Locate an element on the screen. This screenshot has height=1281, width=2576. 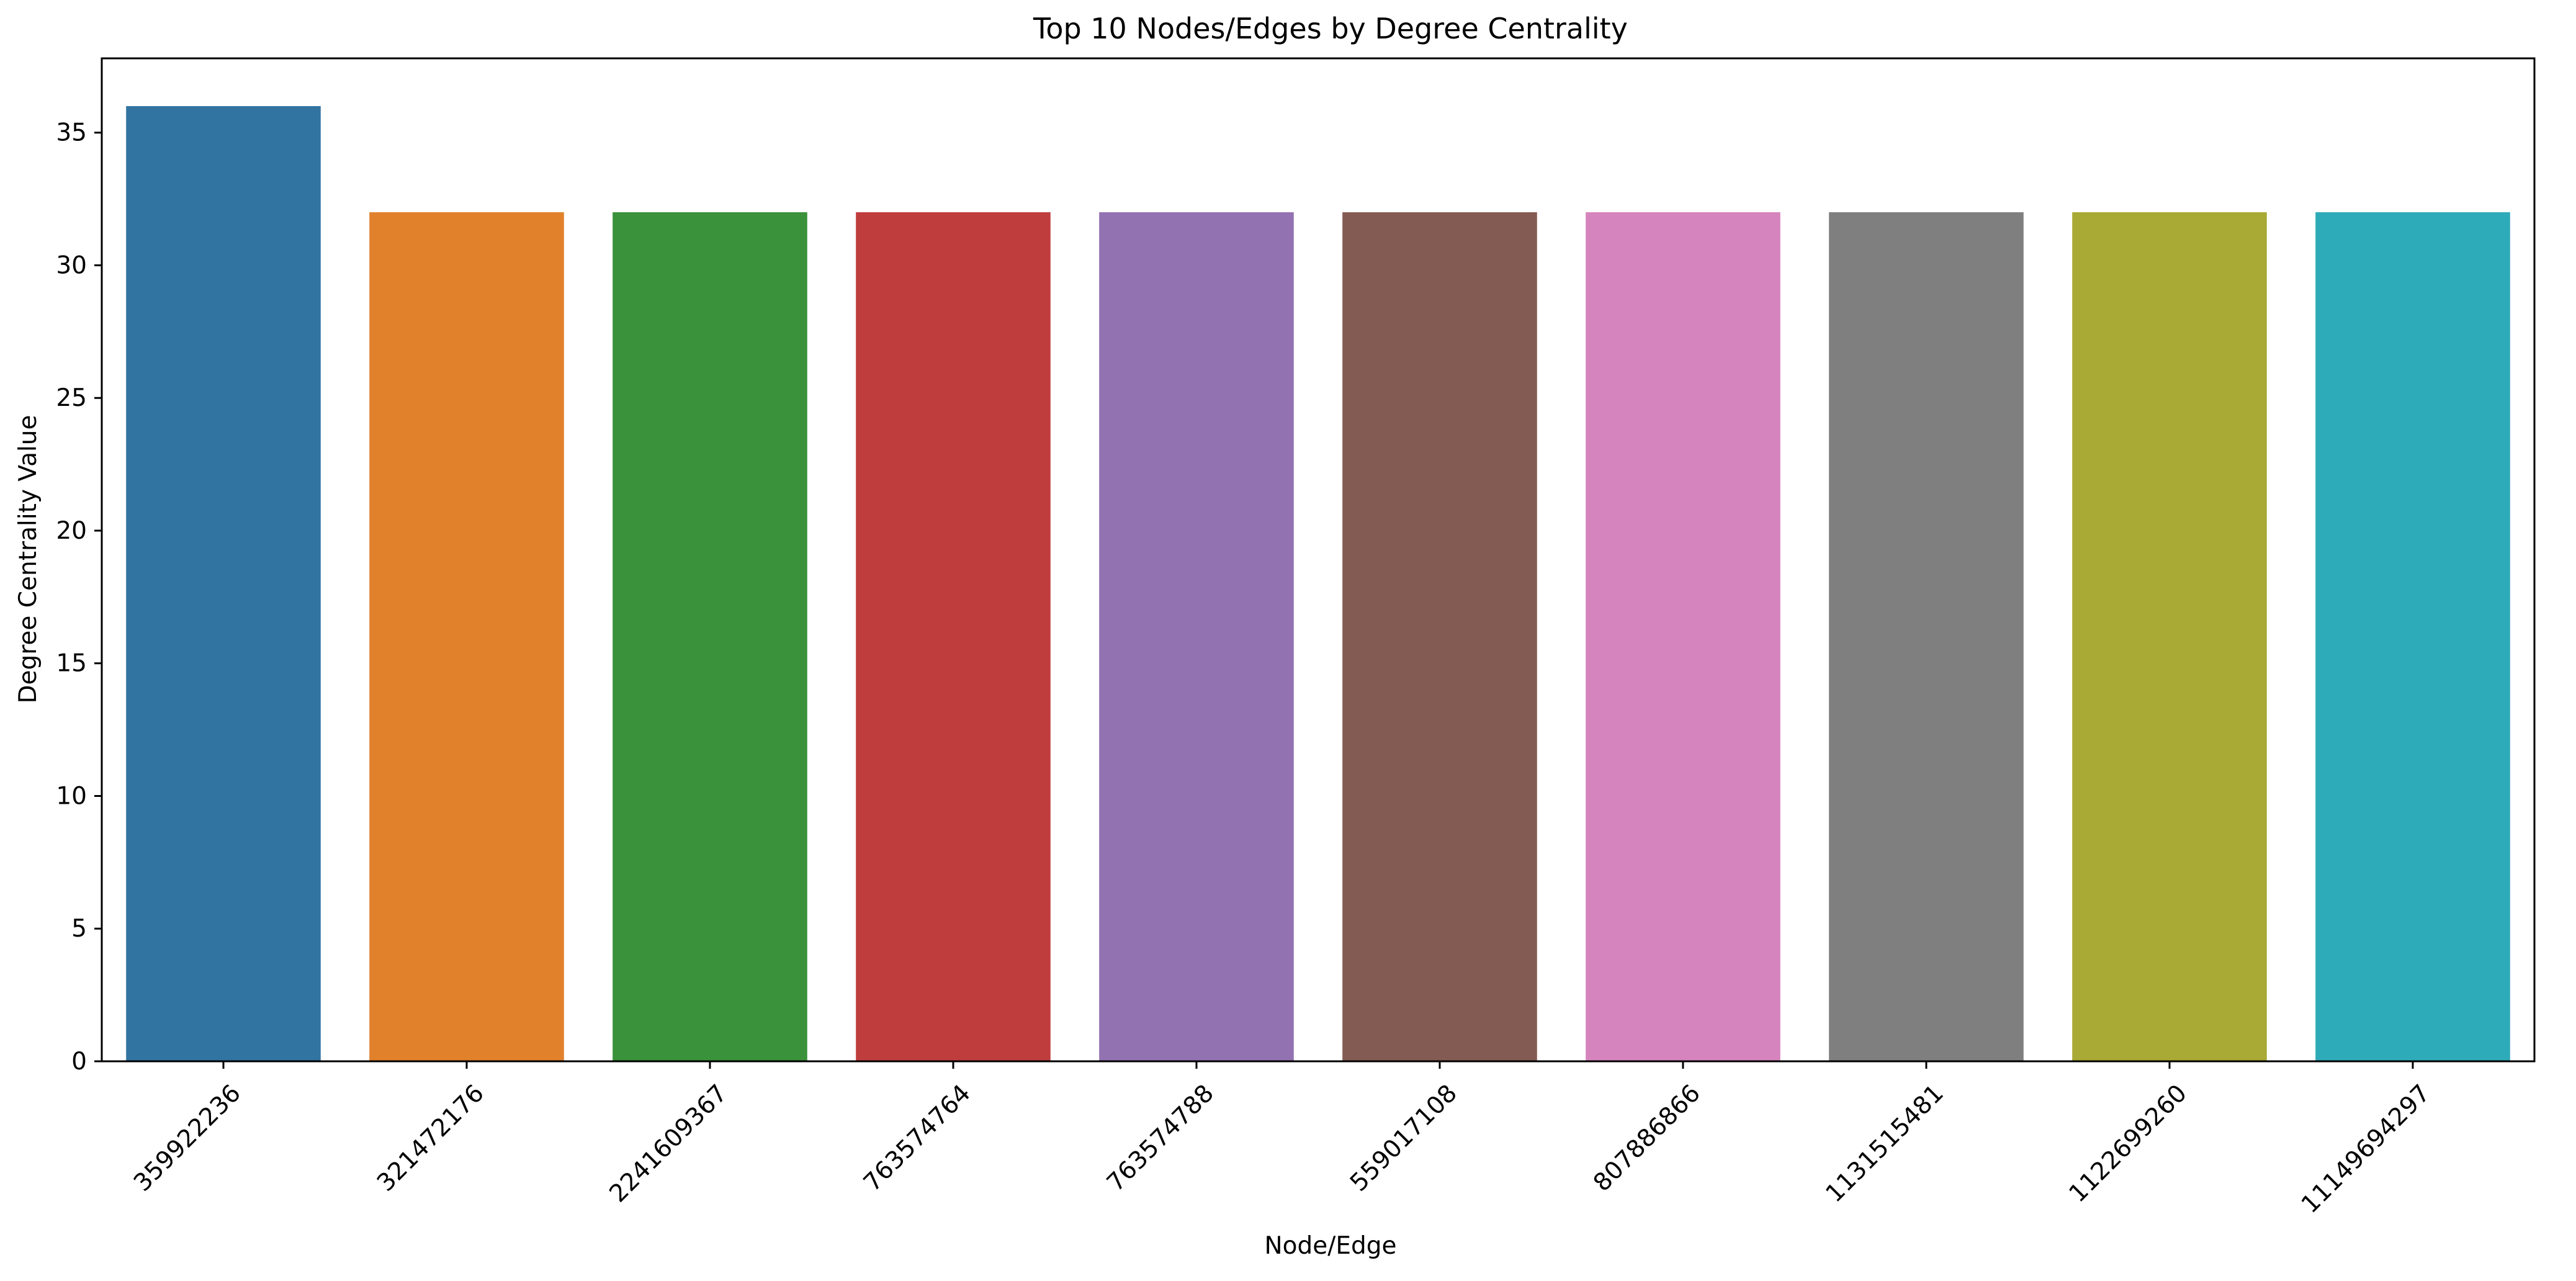
y-axis-label: Degree Centrality Value is located at coordinates (28, 559).